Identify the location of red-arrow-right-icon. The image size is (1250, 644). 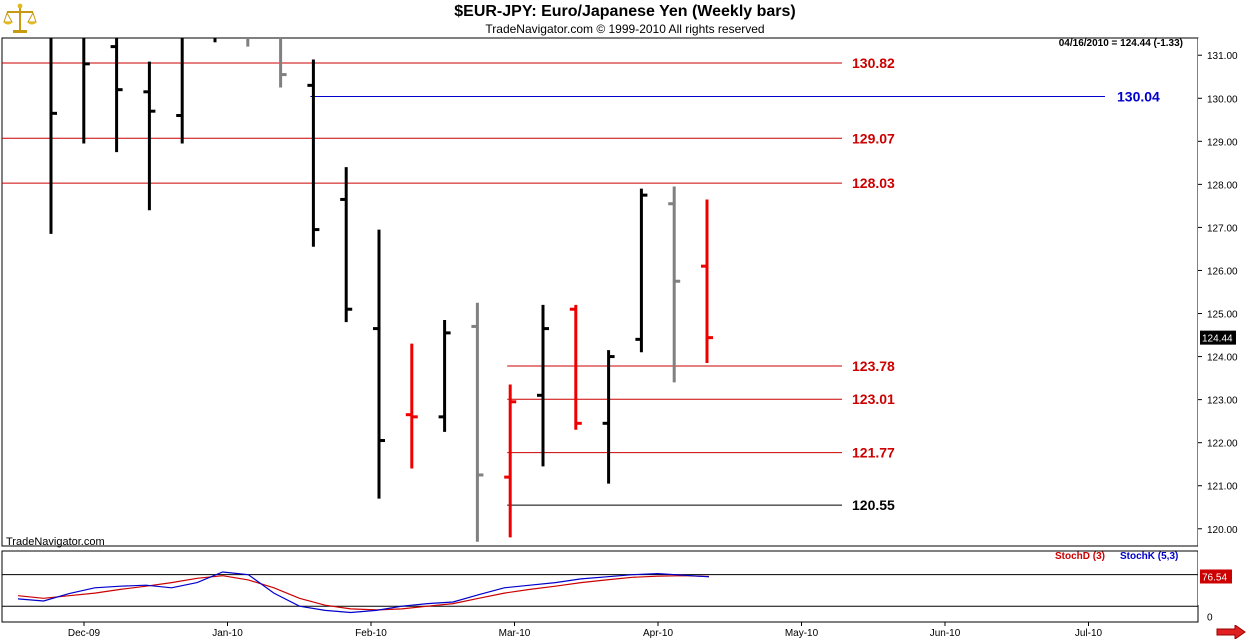
(1231, 632).